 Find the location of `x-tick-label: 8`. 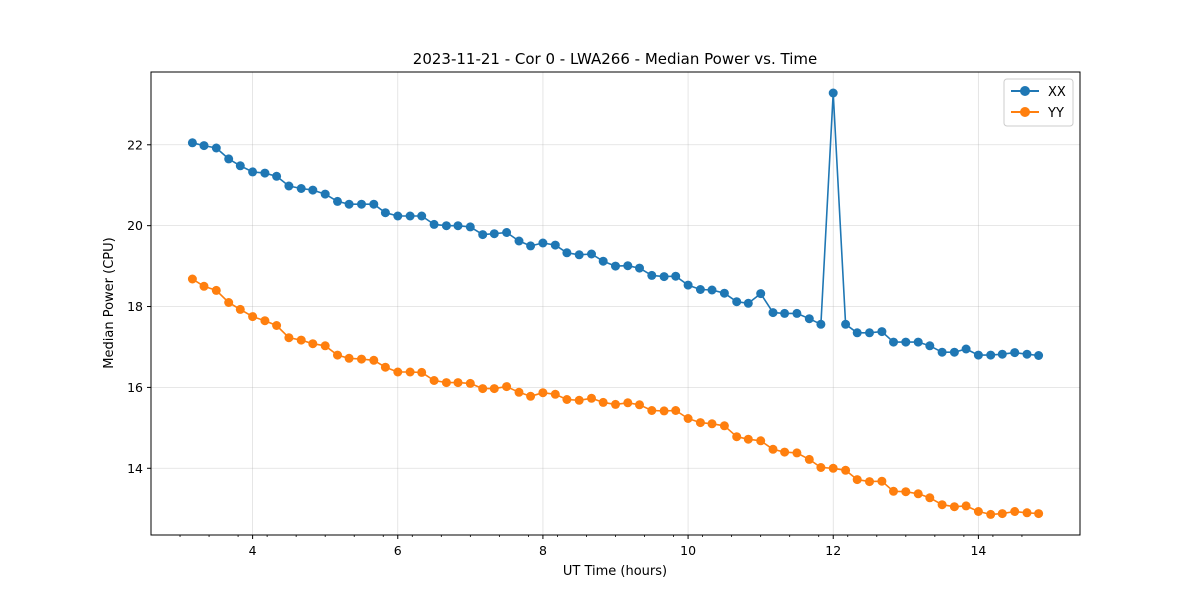

x-tick-label: 8 is located at coordinates (543, 550).